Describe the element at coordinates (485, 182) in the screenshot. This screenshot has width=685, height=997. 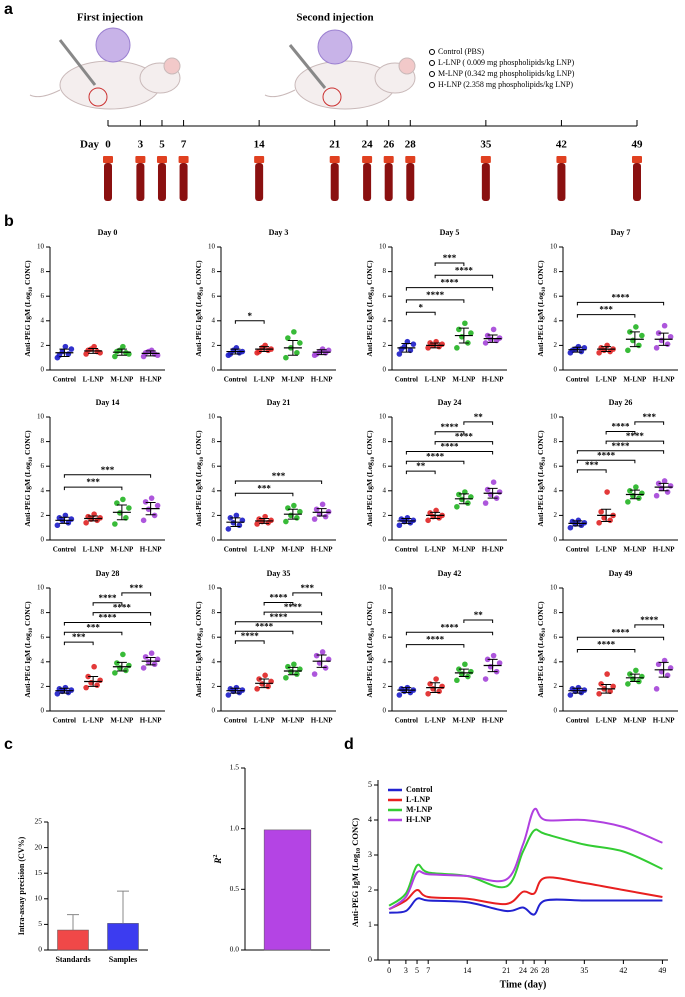
I see `blood-tube` at that location.